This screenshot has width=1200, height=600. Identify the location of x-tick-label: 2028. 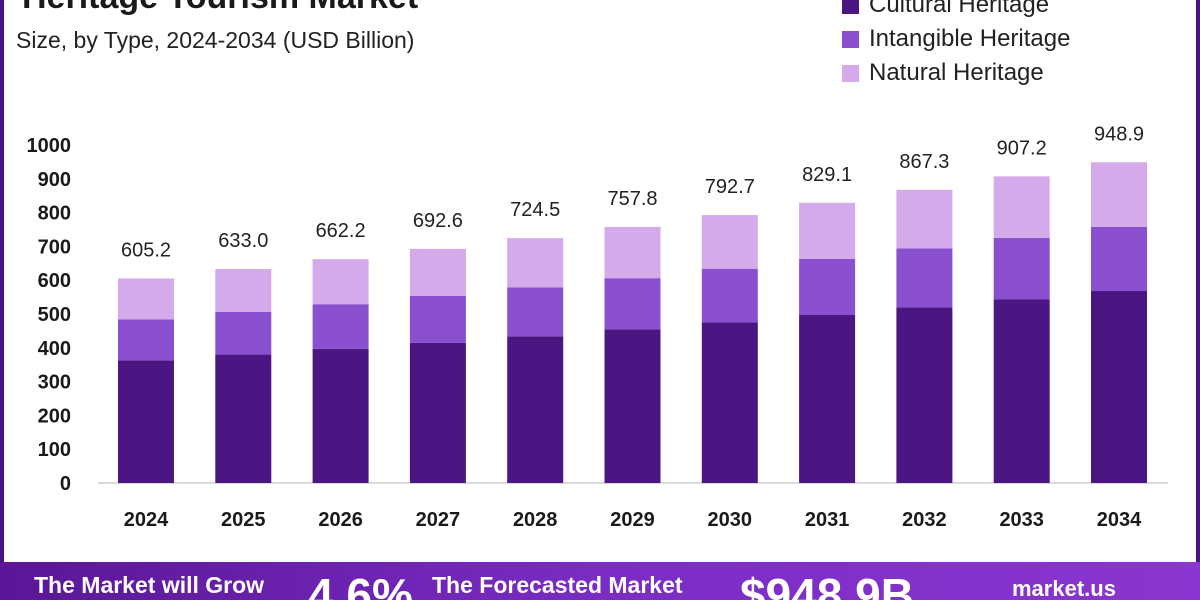
(535, 520).